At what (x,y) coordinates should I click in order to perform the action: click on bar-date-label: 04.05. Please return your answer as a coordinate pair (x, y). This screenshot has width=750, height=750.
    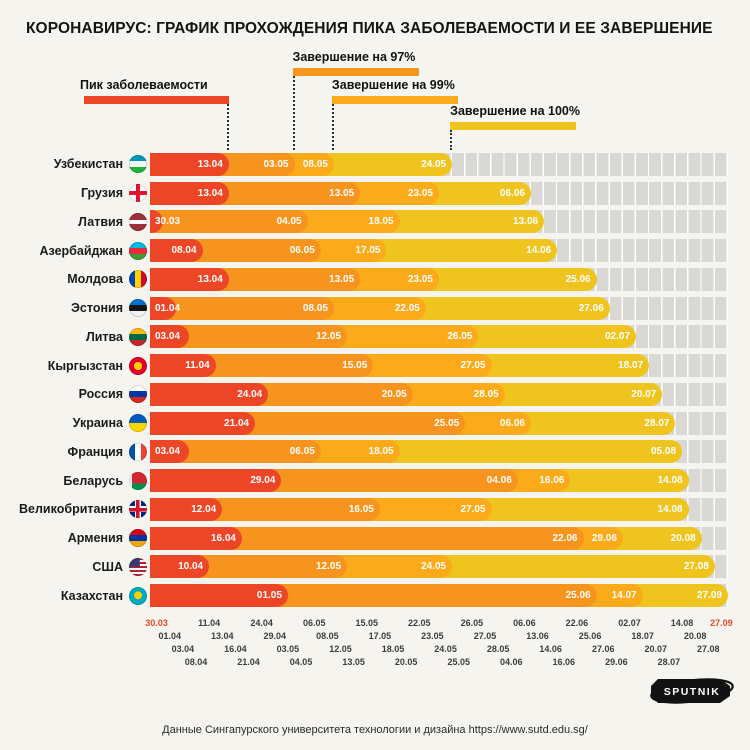
    Looking at the image, I should click on (289, 222).